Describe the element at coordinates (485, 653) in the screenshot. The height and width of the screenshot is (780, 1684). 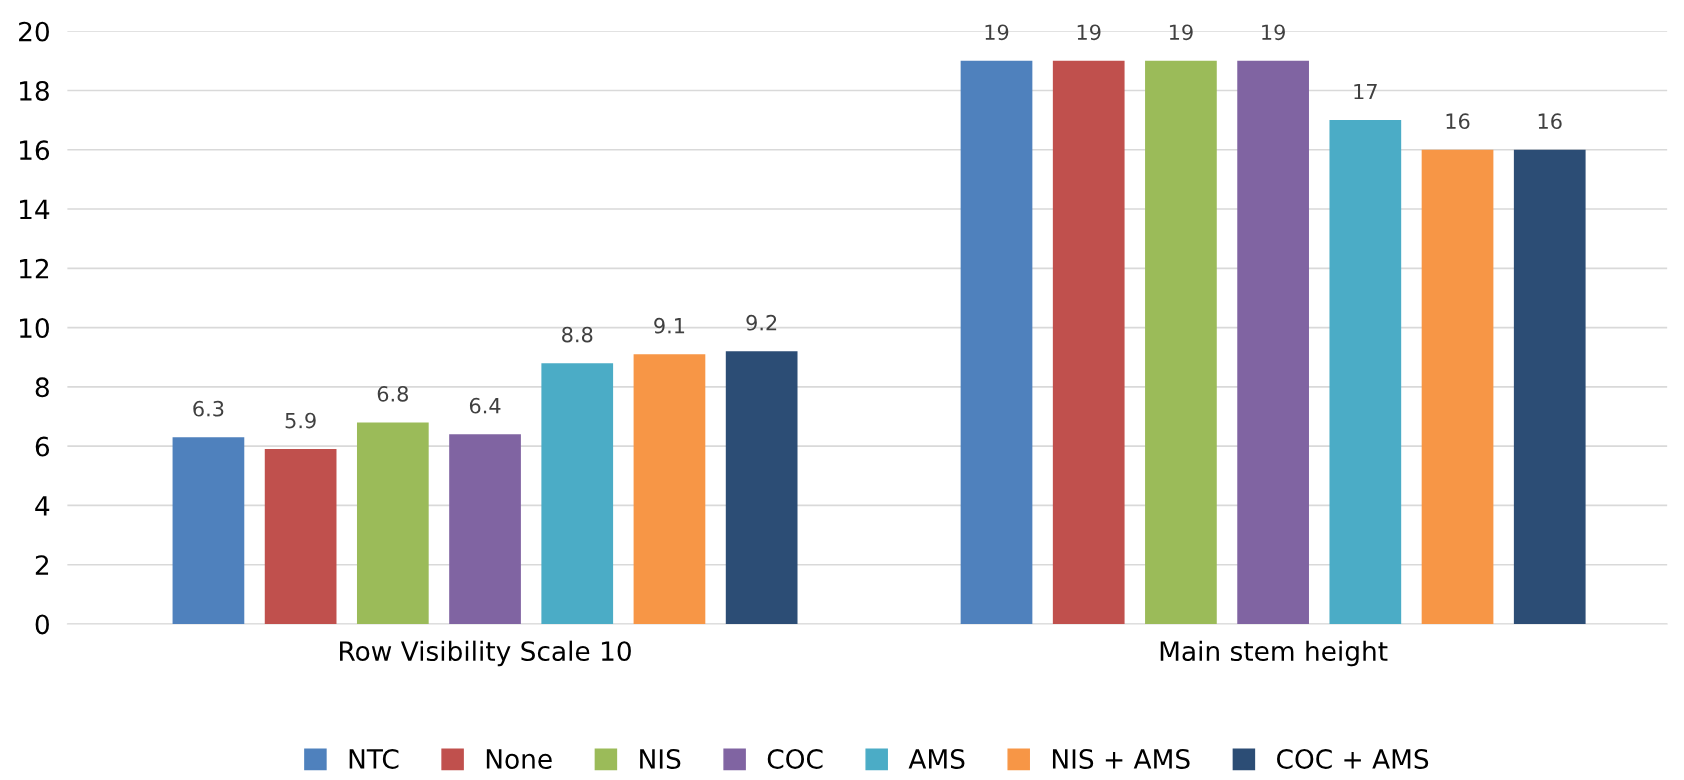
I see `x-tick-label: Row Visibility Scale 10` at that location.